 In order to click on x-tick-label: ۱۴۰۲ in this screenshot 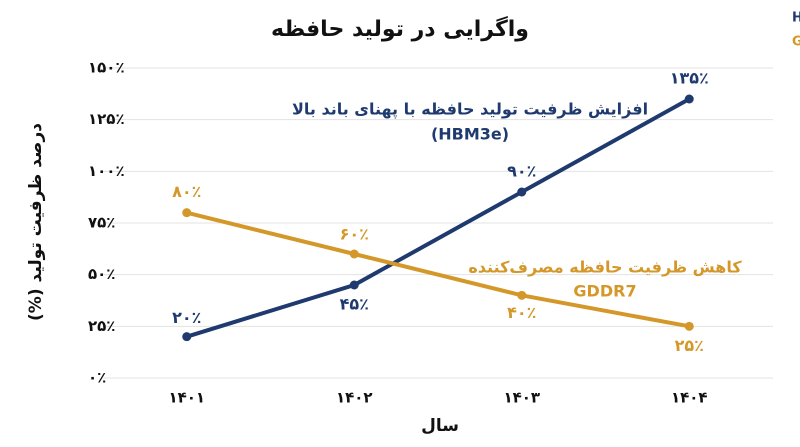, I will do `click(354, 398)`.